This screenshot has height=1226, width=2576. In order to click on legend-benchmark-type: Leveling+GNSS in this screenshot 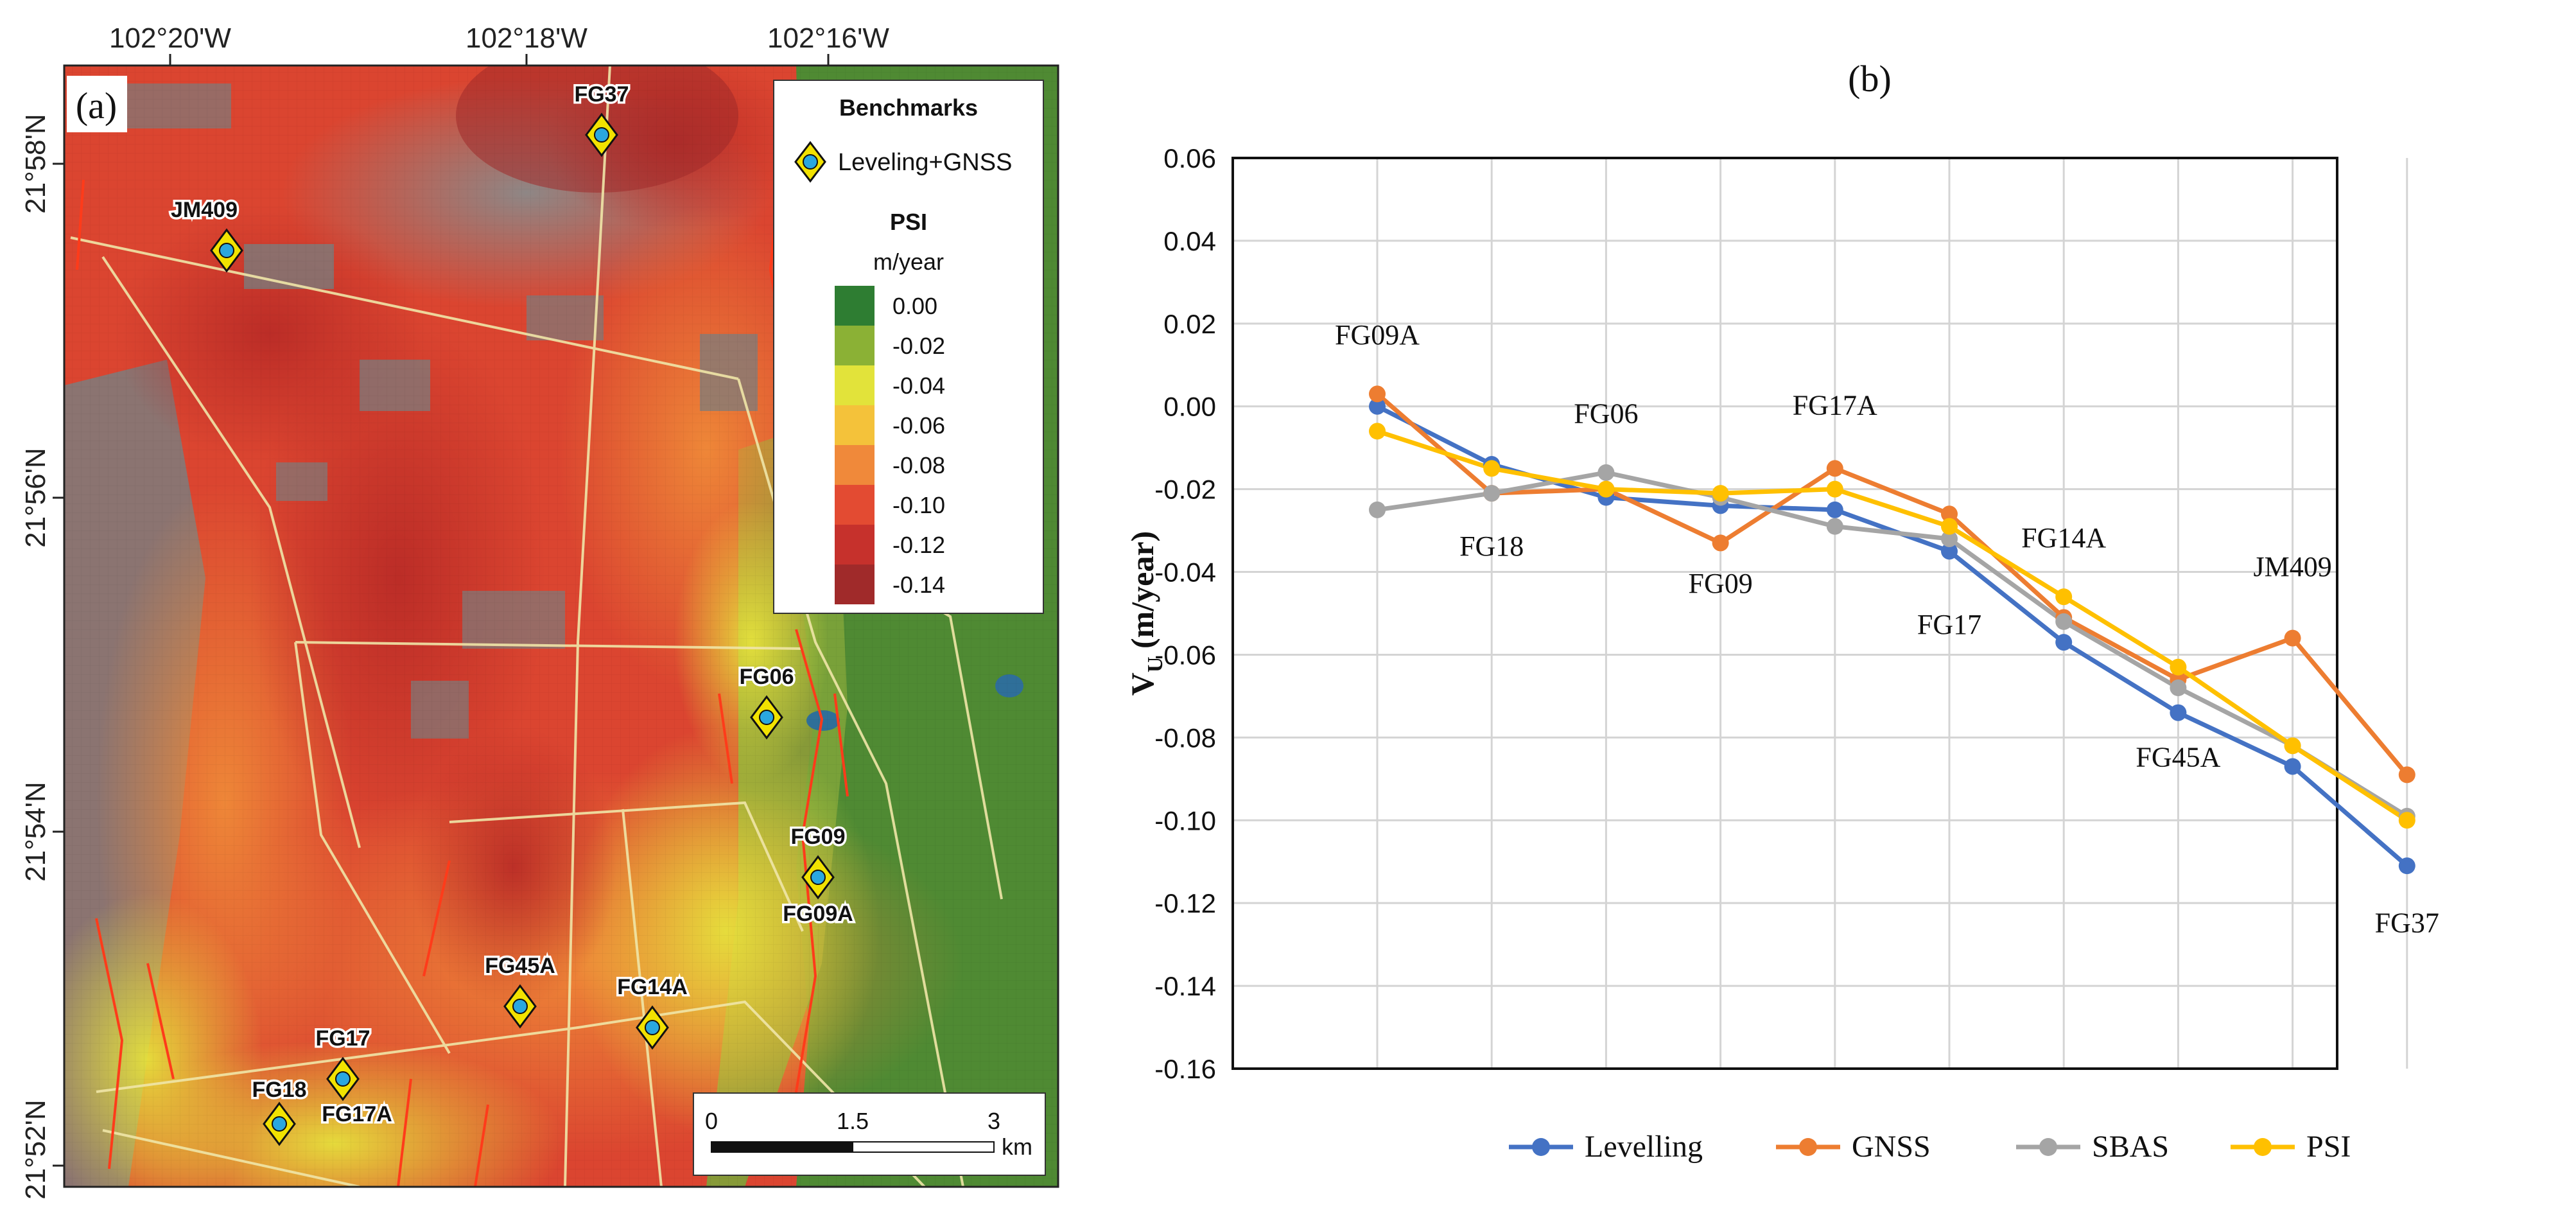, I will do `click(925, 162)`.